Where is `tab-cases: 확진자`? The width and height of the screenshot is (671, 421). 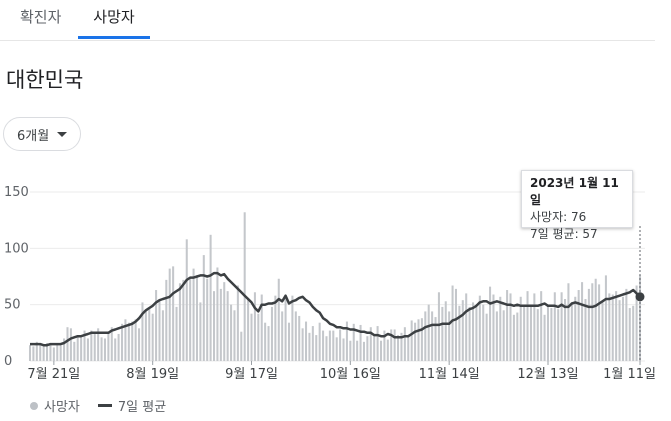
tab-cases: 확진자 is located at coordinates (41, 17).